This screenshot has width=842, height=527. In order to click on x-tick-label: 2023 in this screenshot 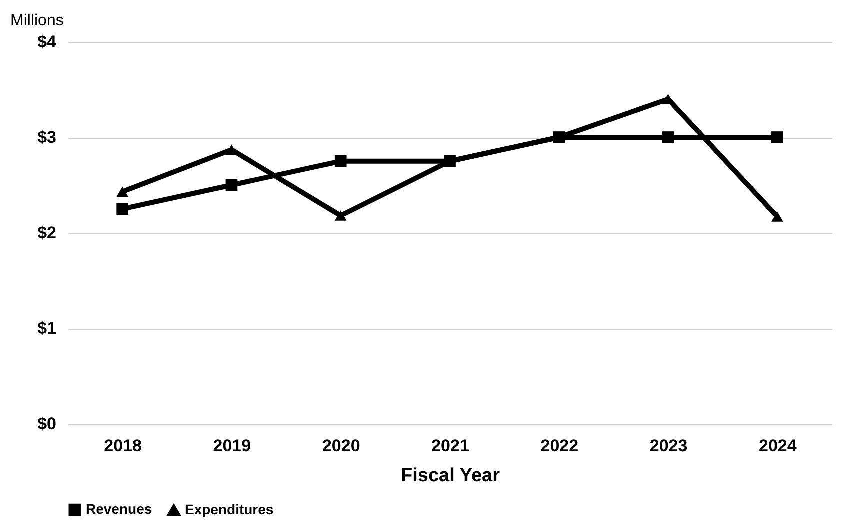, I will do `click(669, 446)`.